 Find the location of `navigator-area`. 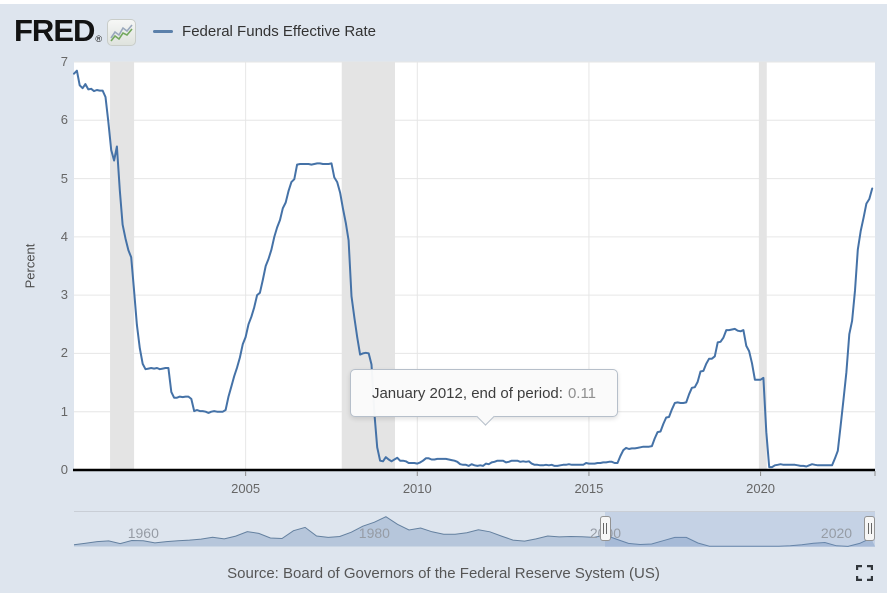

navigator-area is located at coordinates (474, 531).